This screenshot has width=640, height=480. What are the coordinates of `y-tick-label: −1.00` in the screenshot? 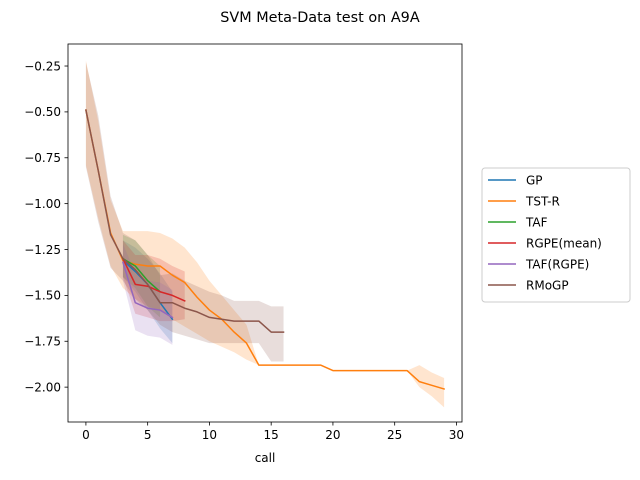 It's located at (42, 204).